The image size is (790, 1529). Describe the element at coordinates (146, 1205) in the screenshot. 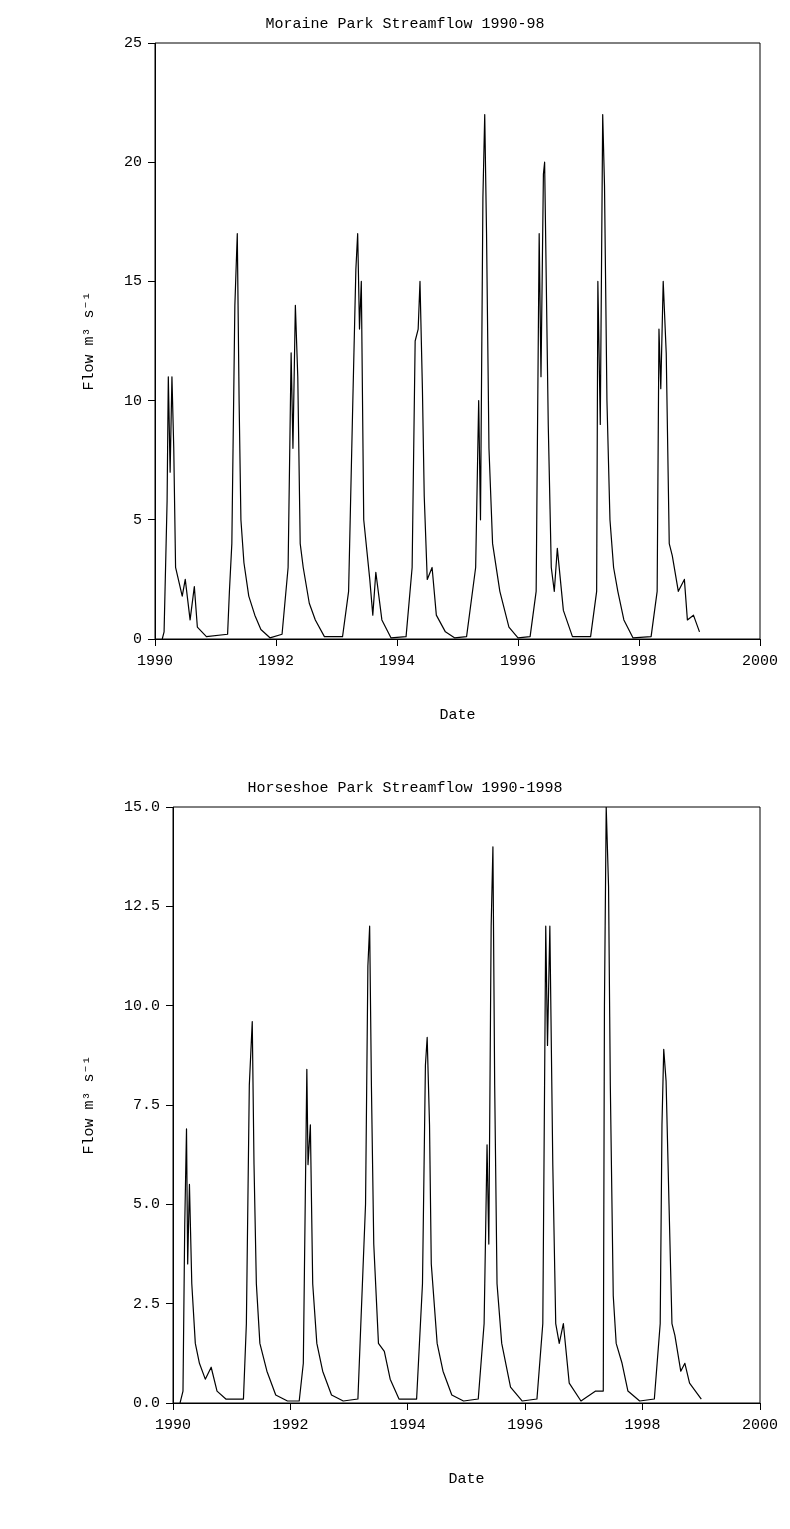

I see `y-tick-label: 5.0` at that location.